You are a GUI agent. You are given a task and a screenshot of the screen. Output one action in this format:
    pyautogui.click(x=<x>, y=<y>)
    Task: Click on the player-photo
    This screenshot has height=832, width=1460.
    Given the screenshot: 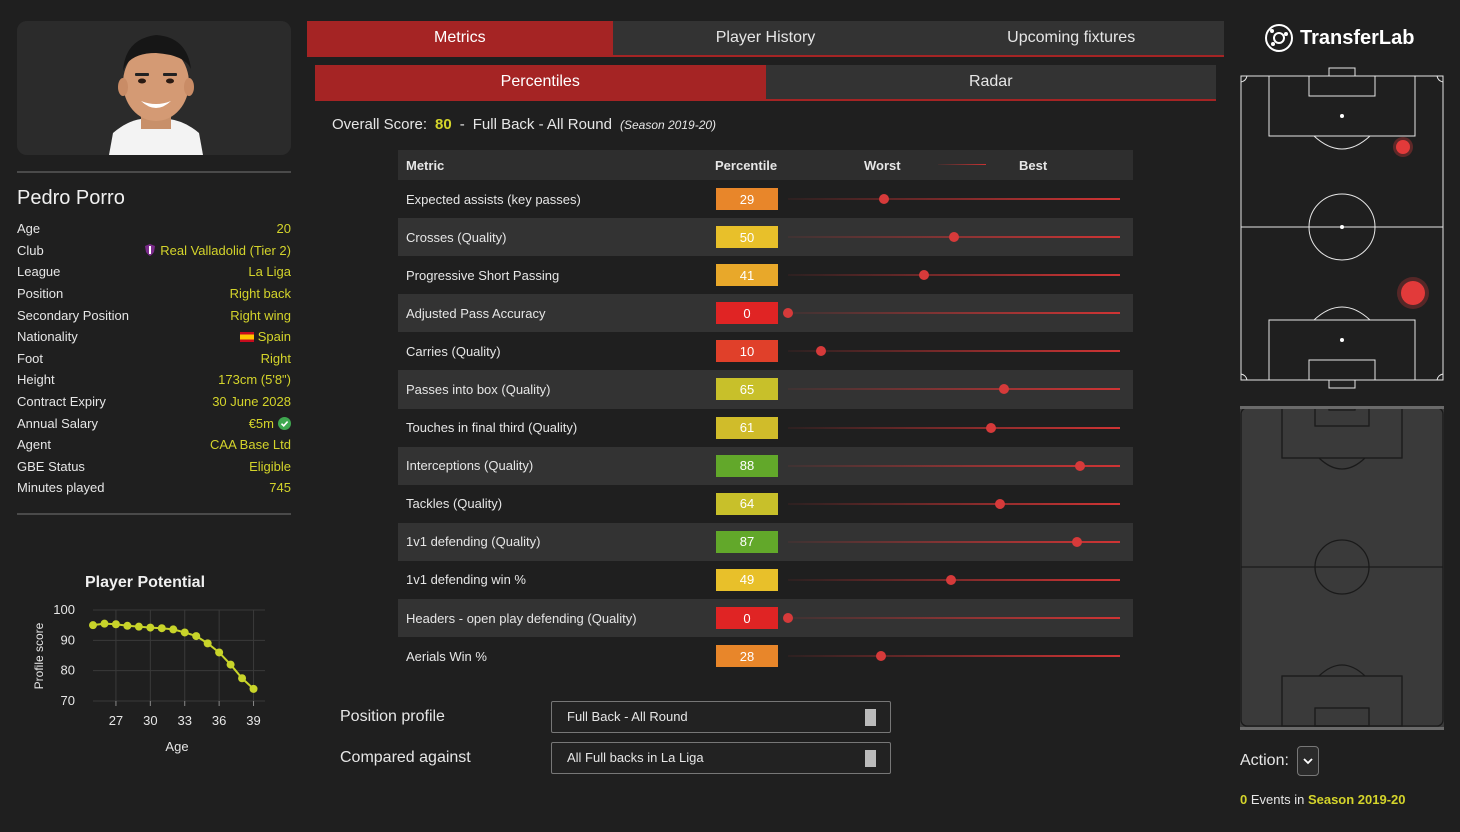 What is the action you would take?
    pyautogui.click(x=154, y=88)
    